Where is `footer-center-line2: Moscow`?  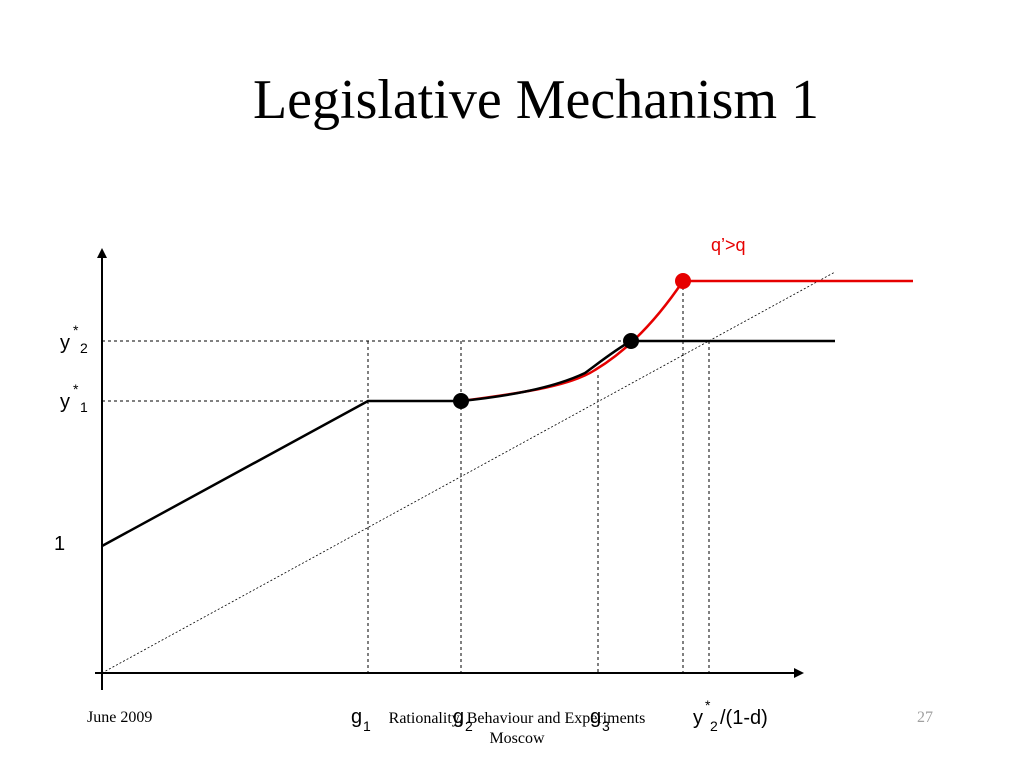
footer-center-line2: Moscow is located at coordinates (517, 738).